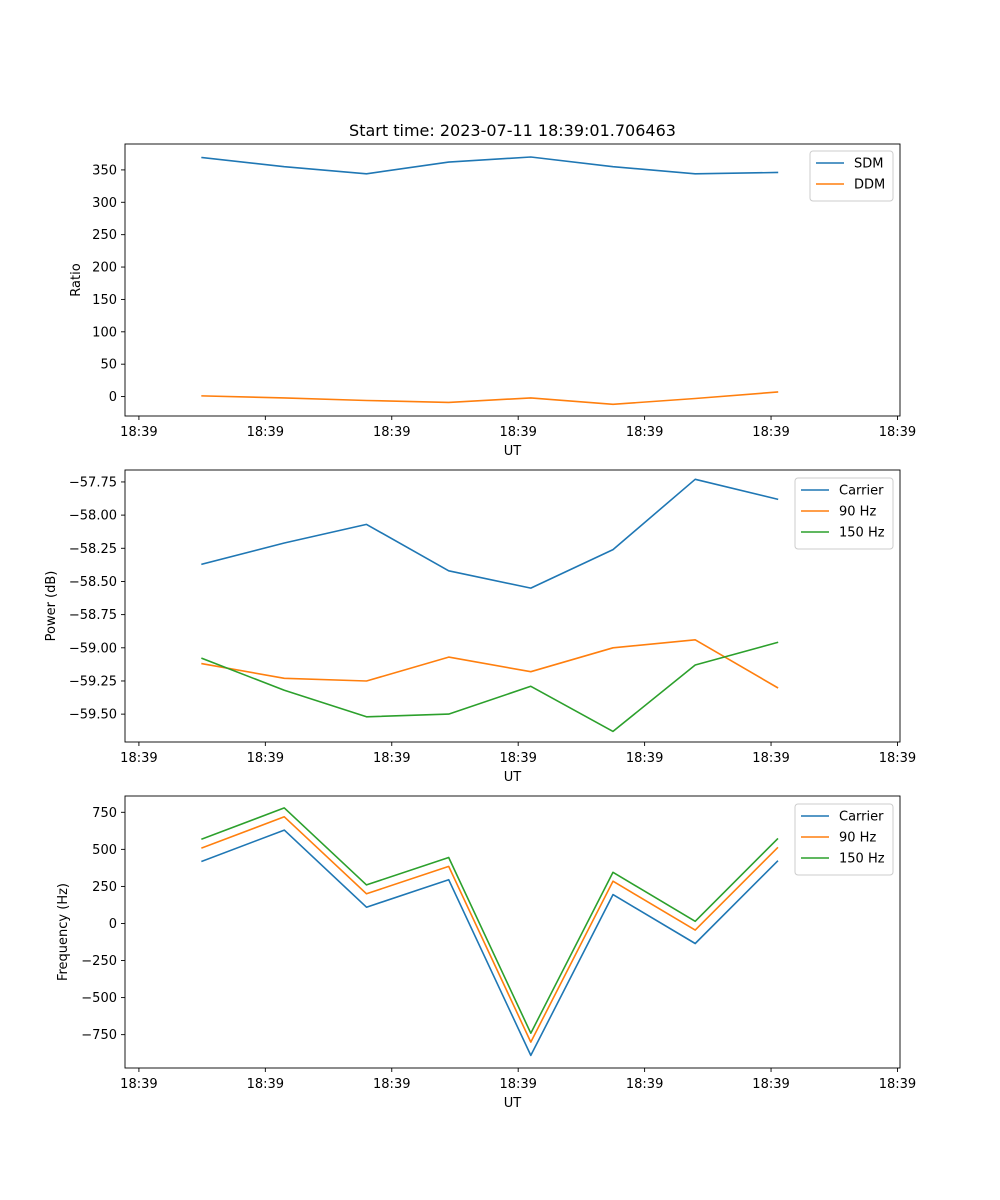  I want to click on legend: SDM DDM, so click(851, 176).